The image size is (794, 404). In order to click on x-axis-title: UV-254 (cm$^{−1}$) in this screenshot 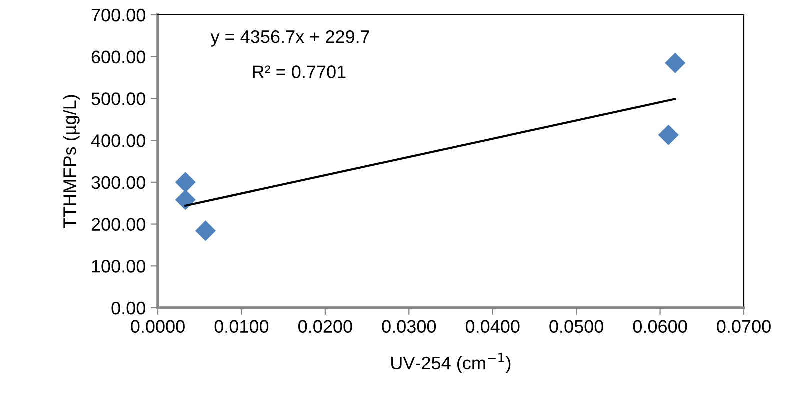, I will do `click(451, 363)`.